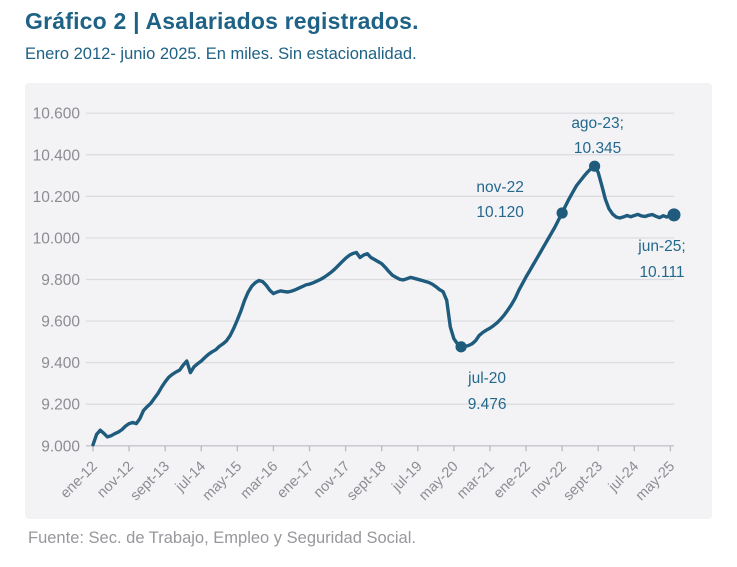 The height and width of the screenshot is (567, 737). What do you see at coordinates (60, 322) in the screenshot?
I see `y-tick-label: 9.600` at bounding box center [60, 322].